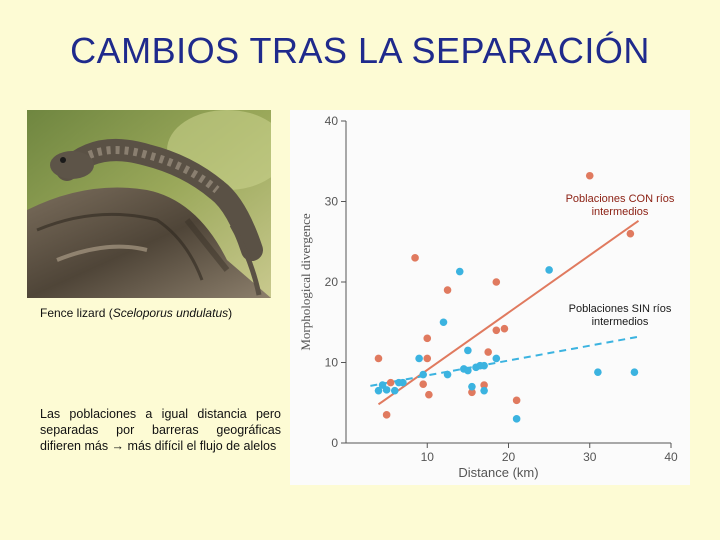  What do you see at coordinates (360, 50) in the screenshot?
I see `slide-title: CAMBIOS TRAS LA SEPARACIÓN` at bounding box center [360, 50].